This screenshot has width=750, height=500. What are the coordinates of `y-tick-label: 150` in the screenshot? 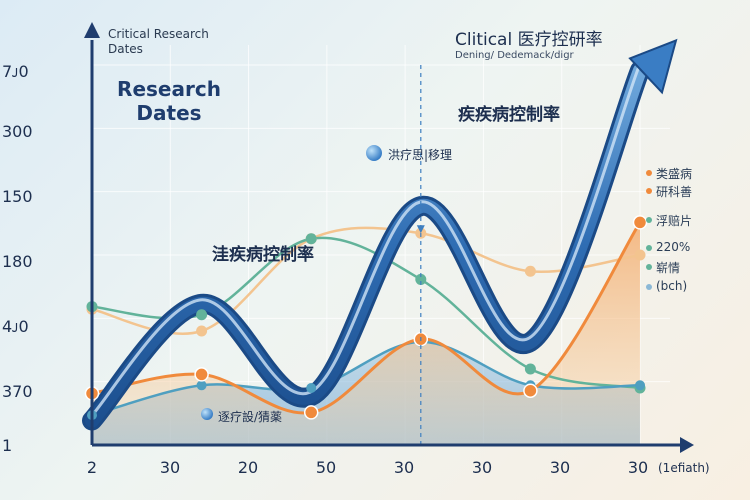 It's located at (17, 196).